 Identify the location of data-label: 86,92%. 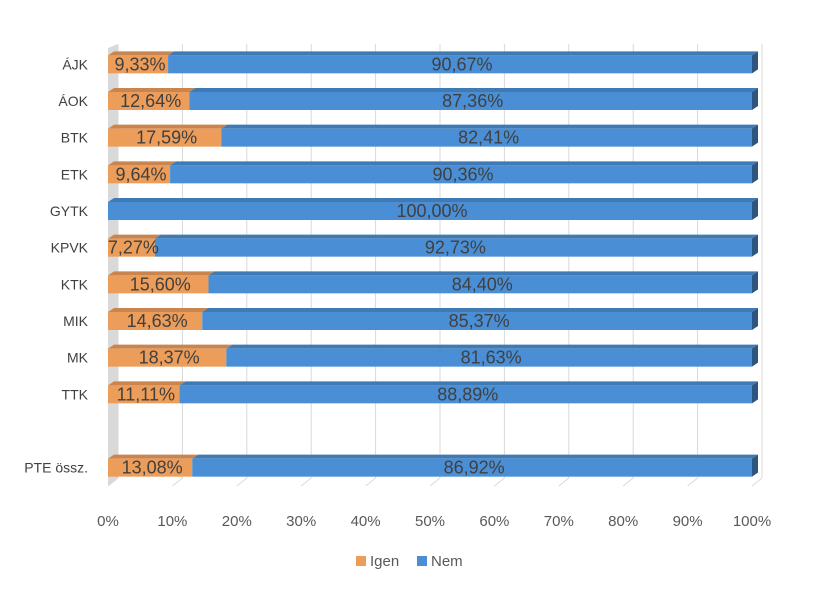
(474, 468).